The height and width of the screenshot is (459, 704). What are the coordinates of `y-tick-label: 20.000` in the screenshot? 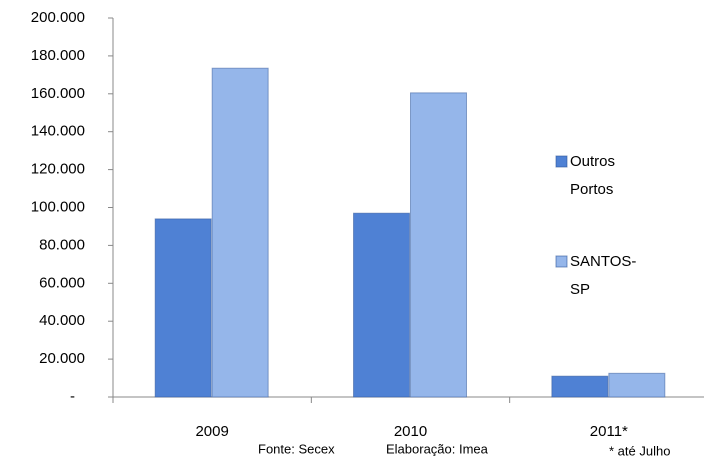 It's located at (62, 358).